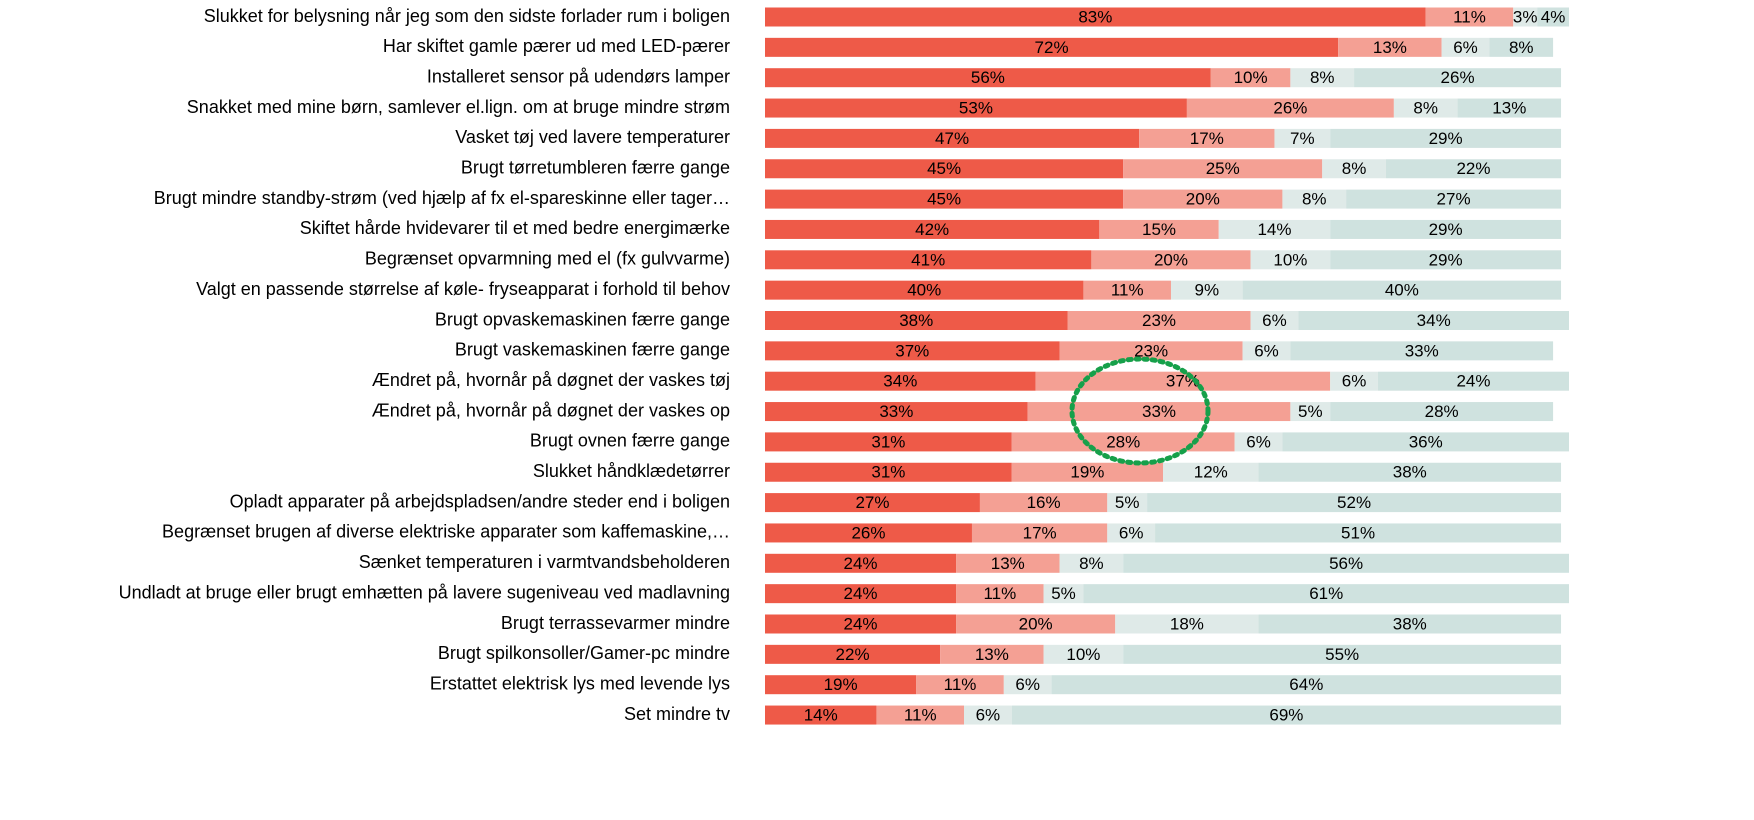 This screenshot has width=1754, height=820. Describe the element at coordinates (924, 290) in the screenshot. I see `data-label: 40%` at that location.